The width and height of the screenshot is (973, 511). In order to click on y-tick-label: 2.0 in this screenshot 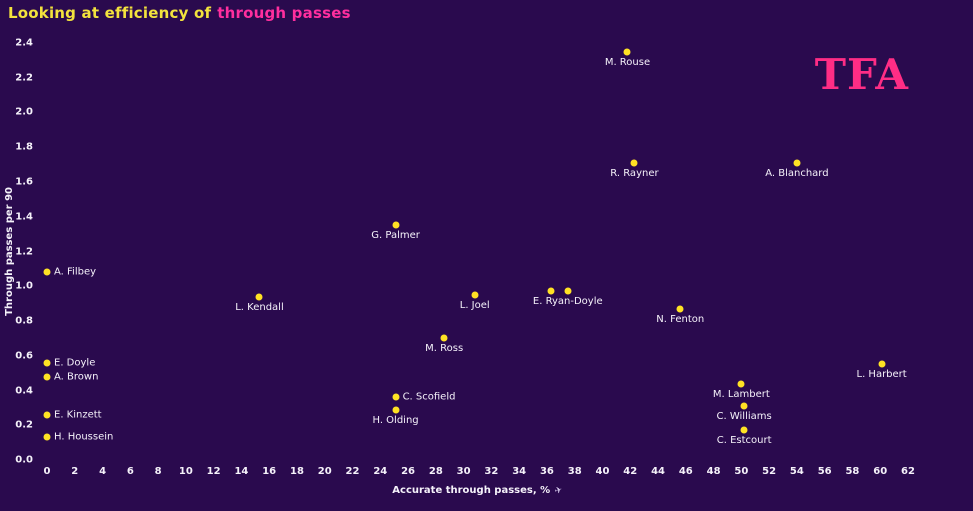, I will do `click(24, 112)`.